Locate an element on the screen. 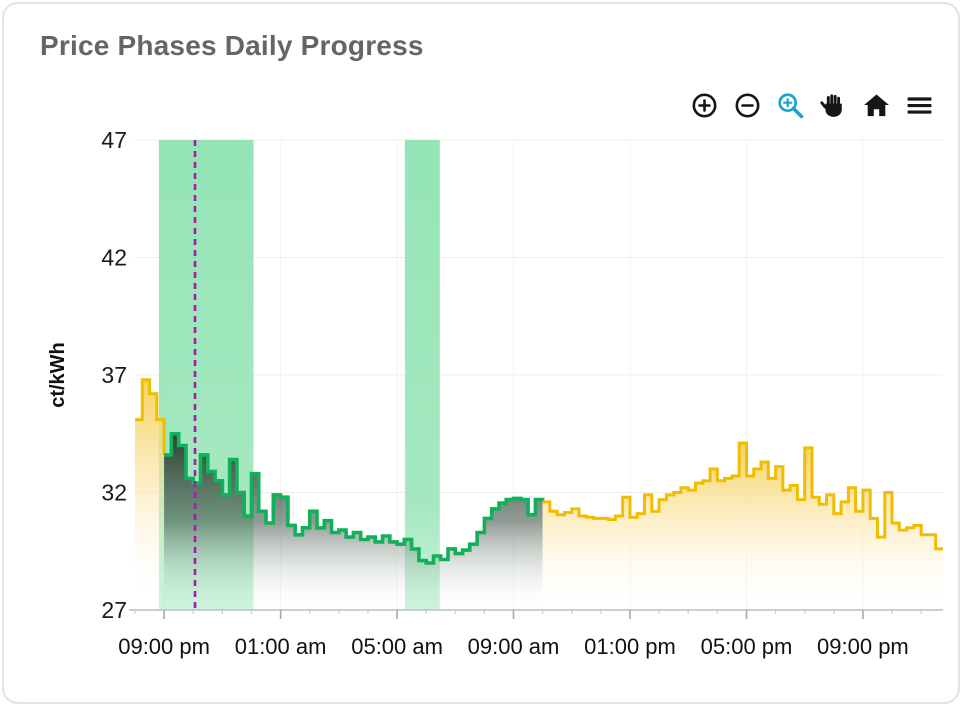  y-tick-label: 37 is located at coordinates (114, 375).